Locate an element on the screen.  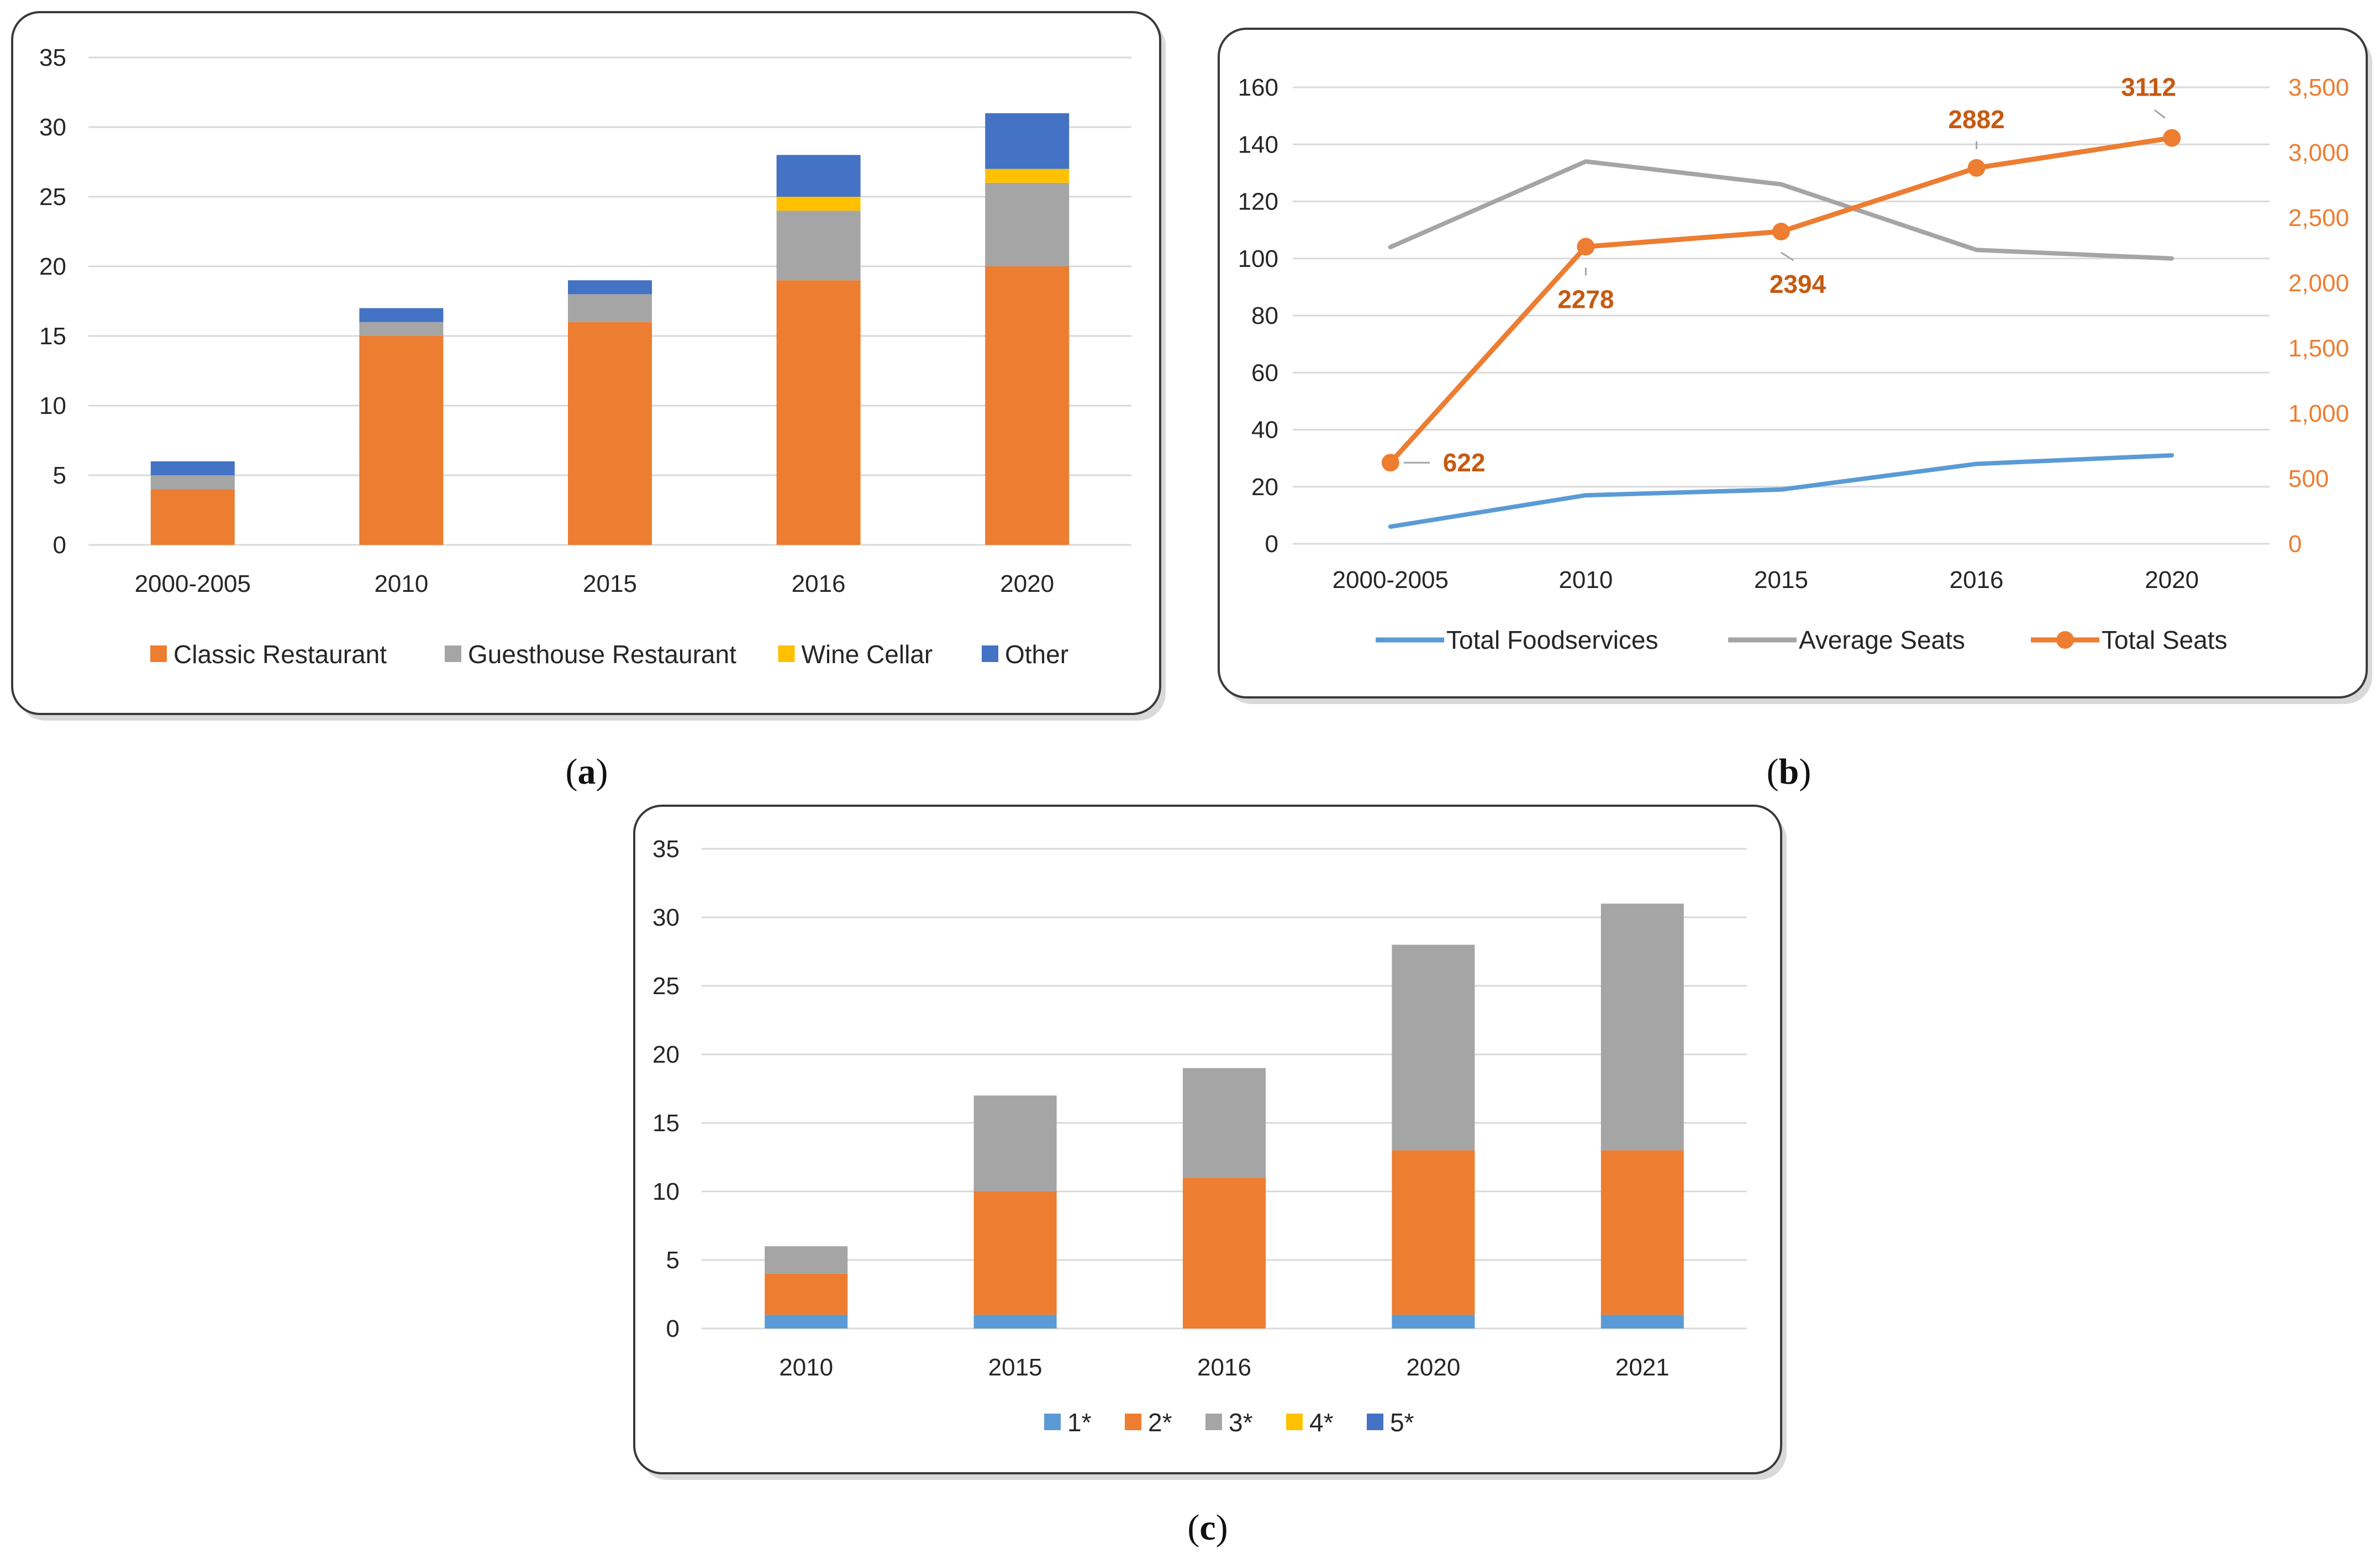
y-right-tick-label: 2,000 is located at coordinates (2318, 283).